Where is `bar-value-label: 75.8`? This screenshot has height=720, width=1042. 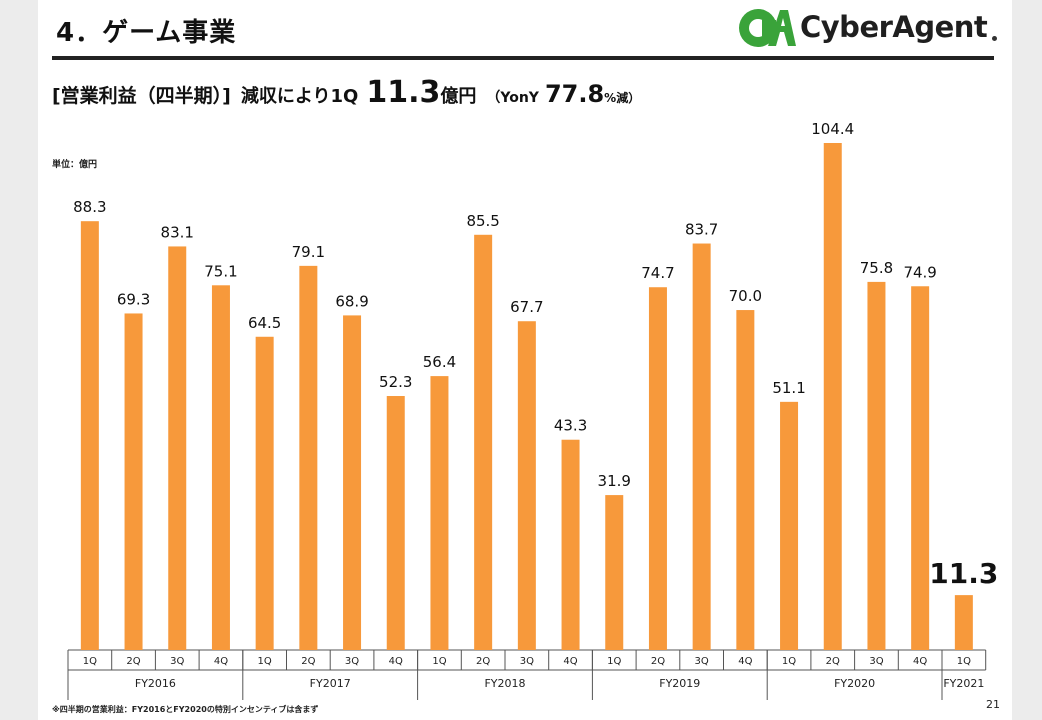
bar-value-label: 75.8 is located at coordinates (876, 268).